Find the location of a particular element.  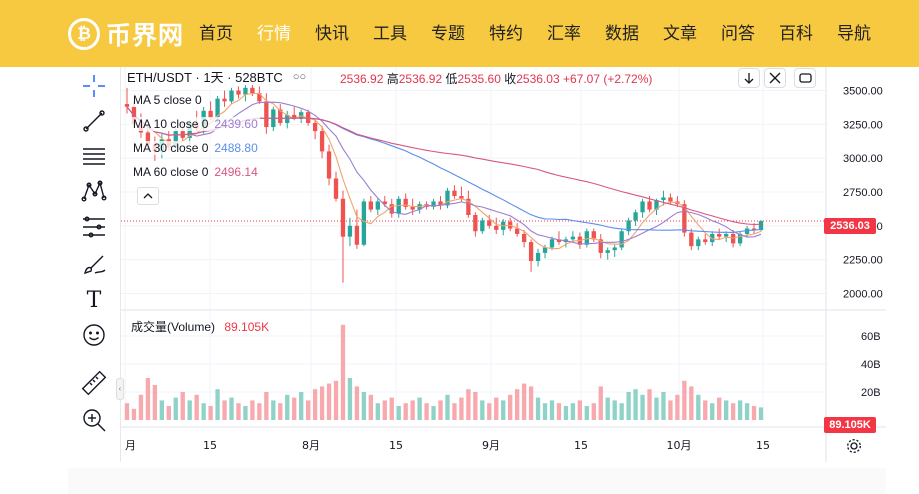

low-label: 低 is located at coordinates (451, 79).